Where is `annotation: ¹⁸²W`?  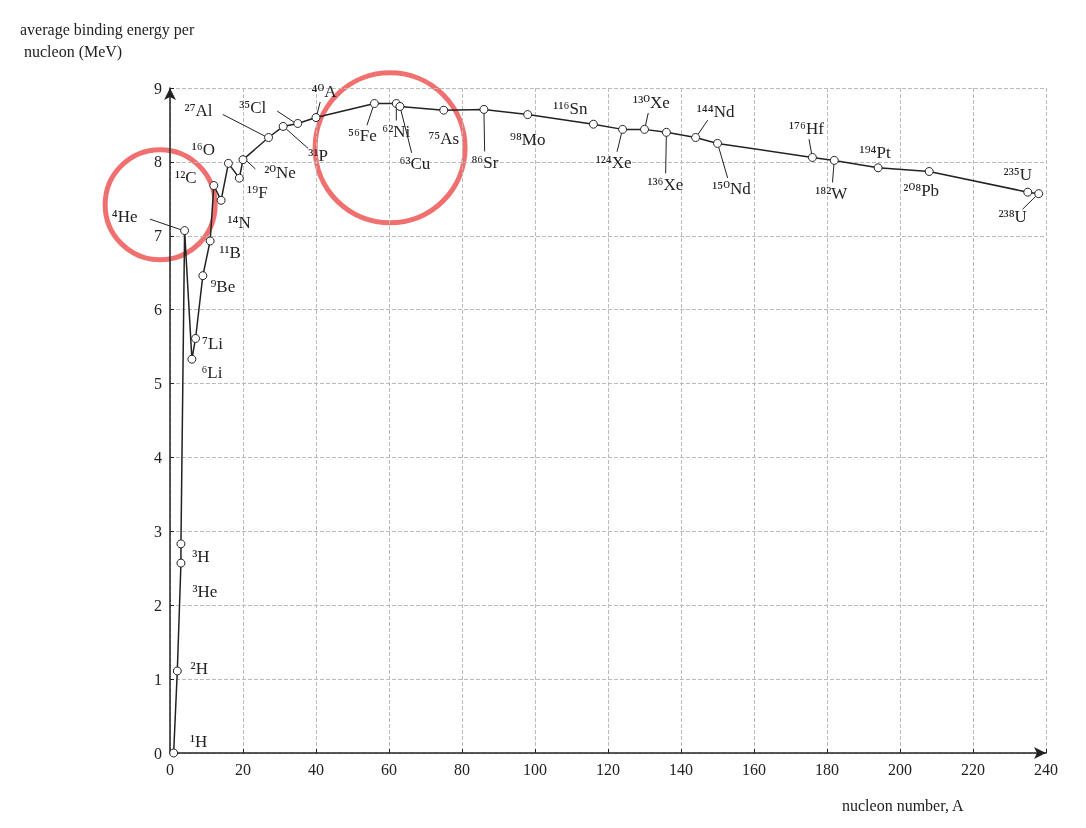 annotation: ¹⁸²W is located at coordinates (832, 193).